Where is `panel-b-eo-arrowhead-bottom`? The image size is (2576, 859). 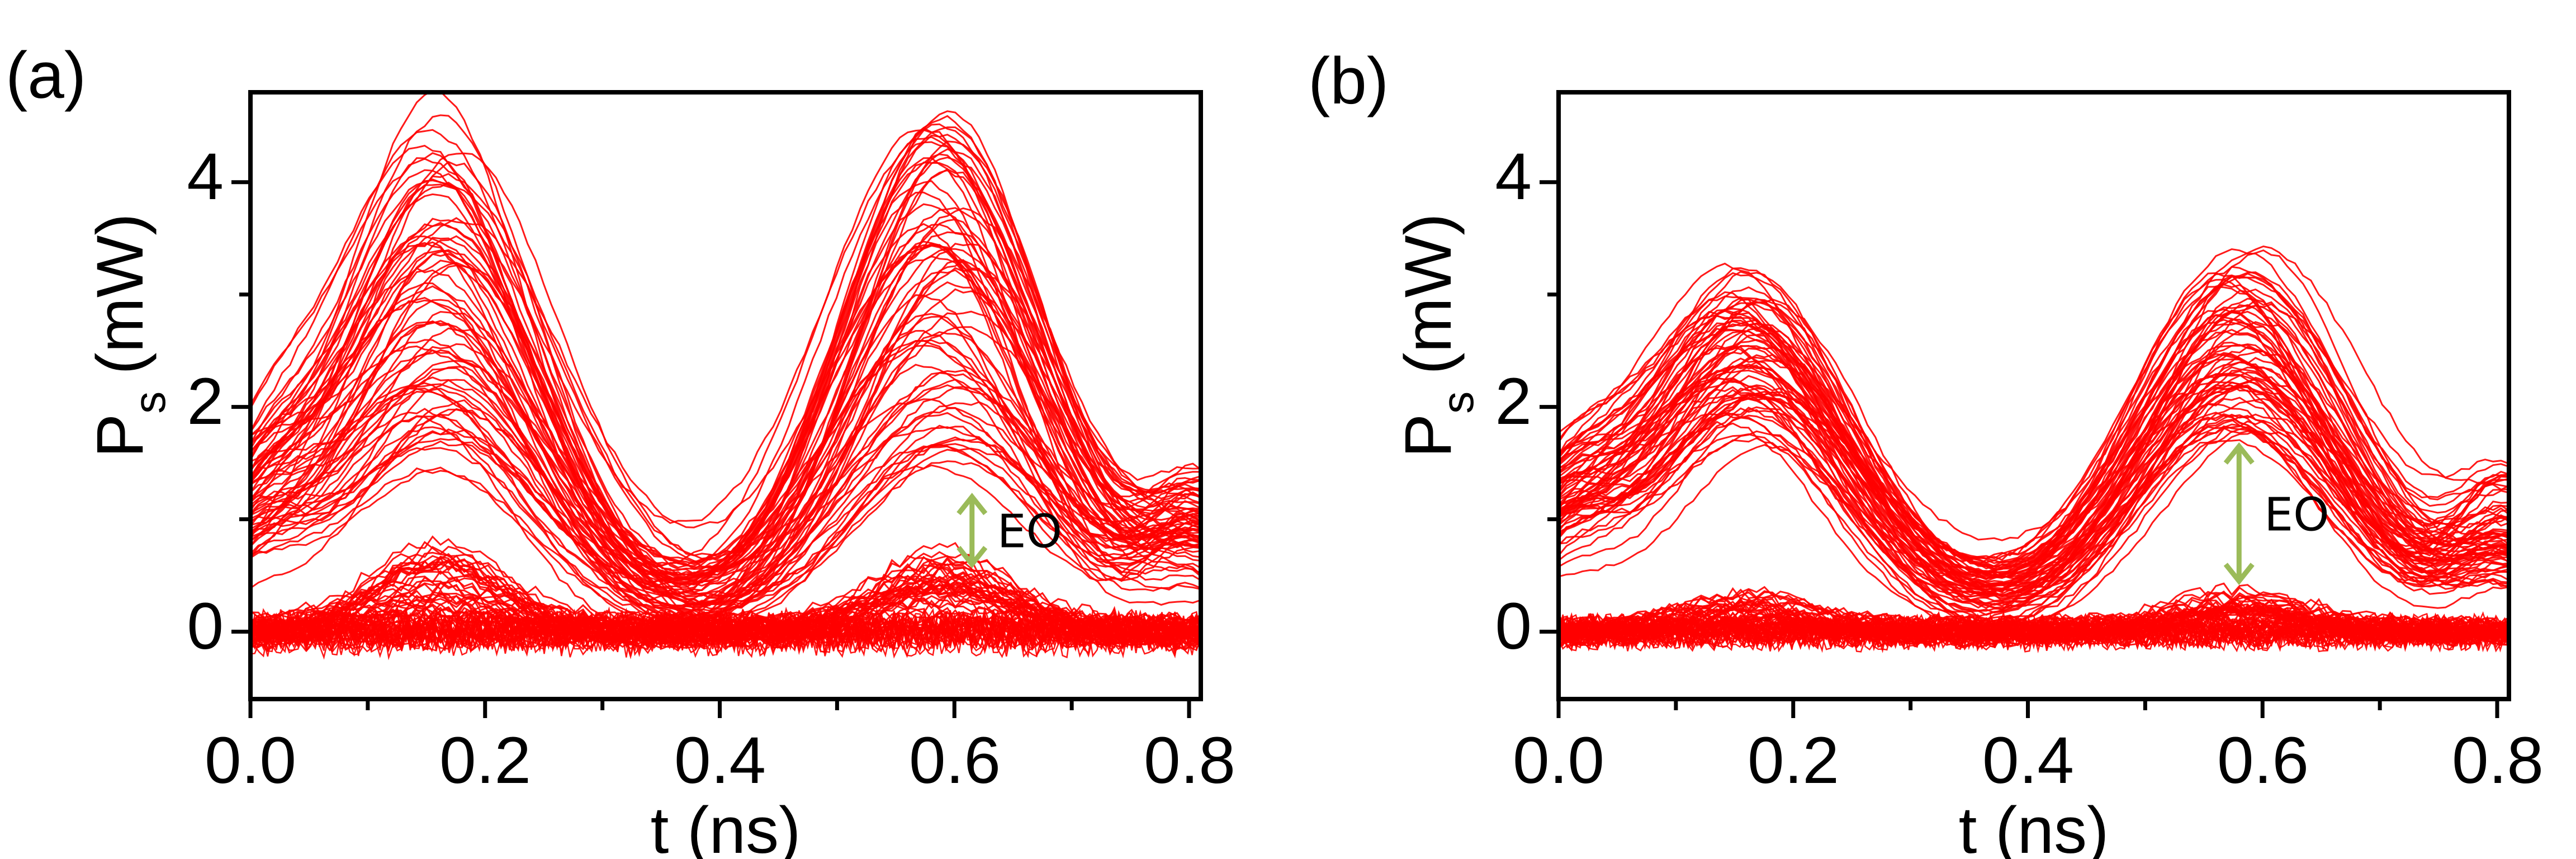 panel-b-eo-arrowhead-bottom is located at coordinates (2239, 574).